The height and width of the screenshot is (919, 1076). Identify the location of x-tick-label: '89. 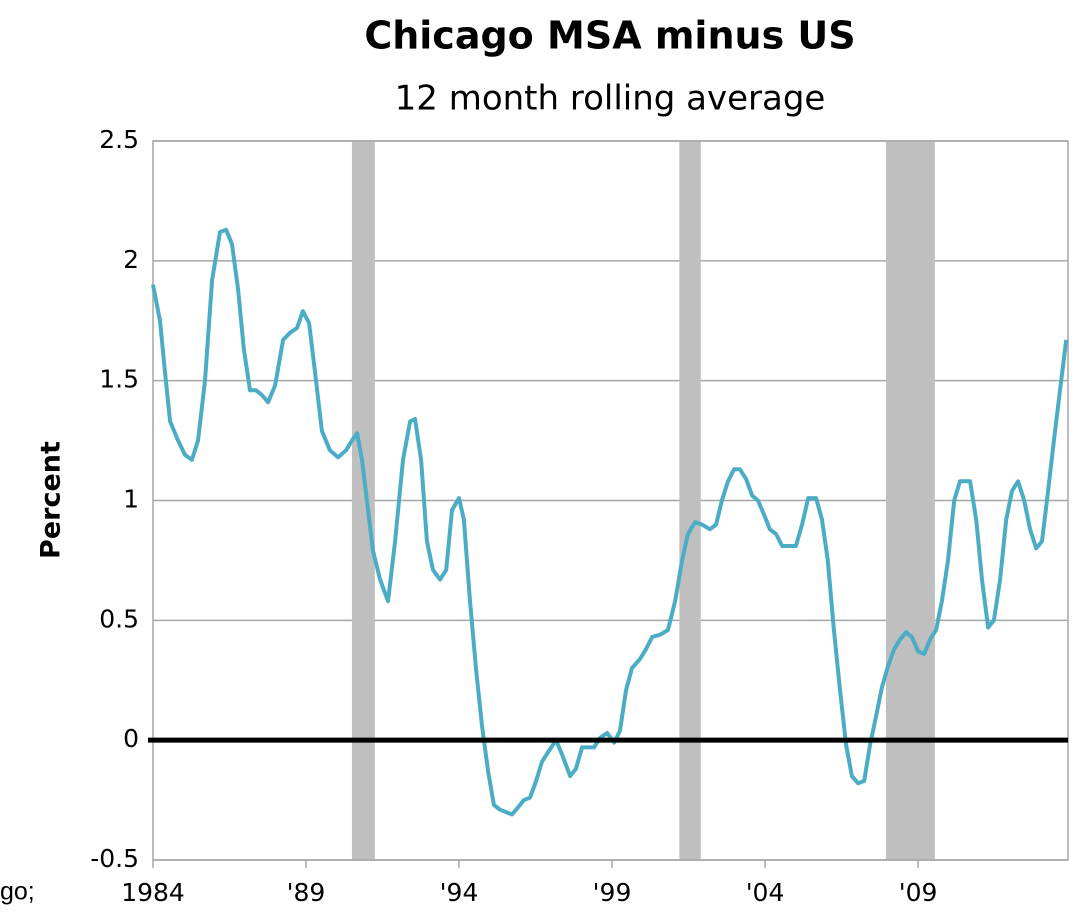
(306, 892).